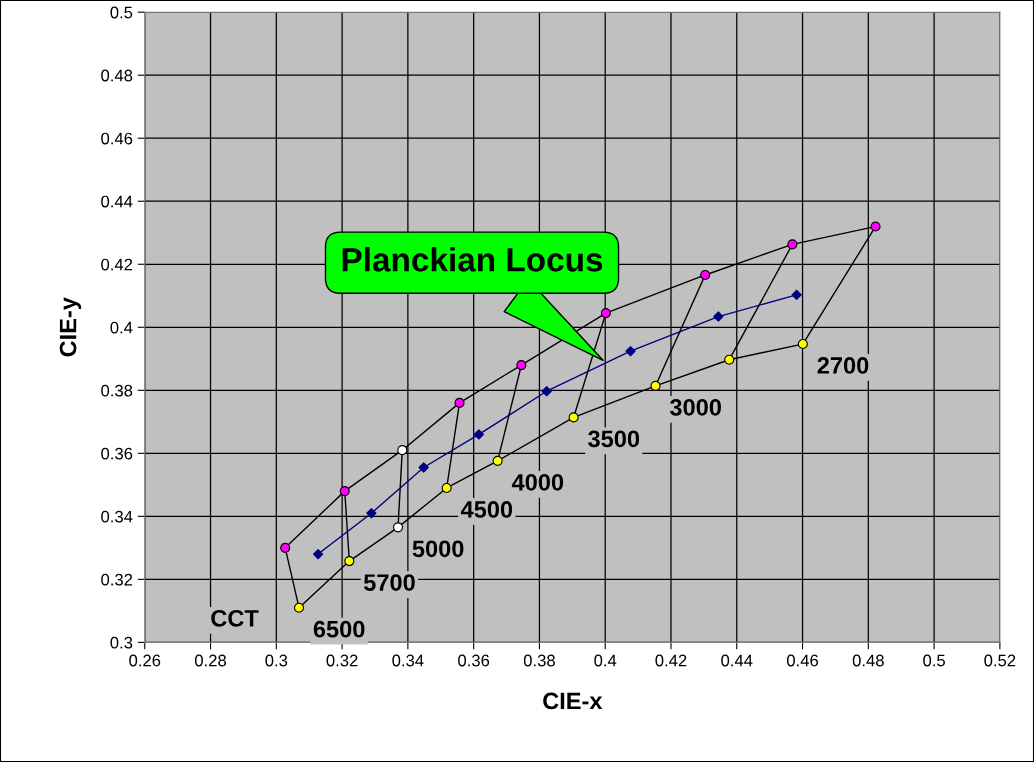 This screenshot has height=762, width=1034. What do you see at coordinates (695, 407) in the screenshot?
I see `annotation: 3000` at bounding box center [695, 407].